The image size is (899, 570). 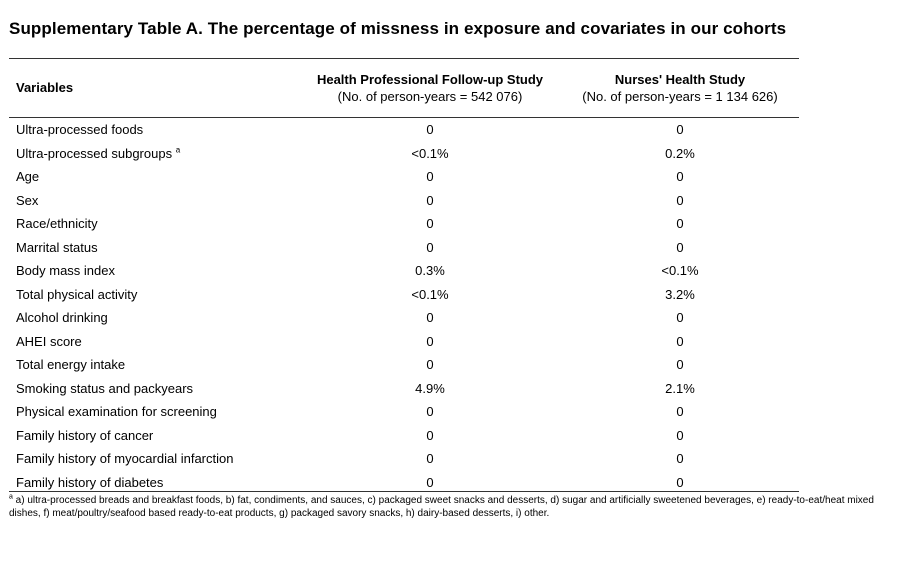 I want to click on variable-cell: Age, so click(x=27, y=176).